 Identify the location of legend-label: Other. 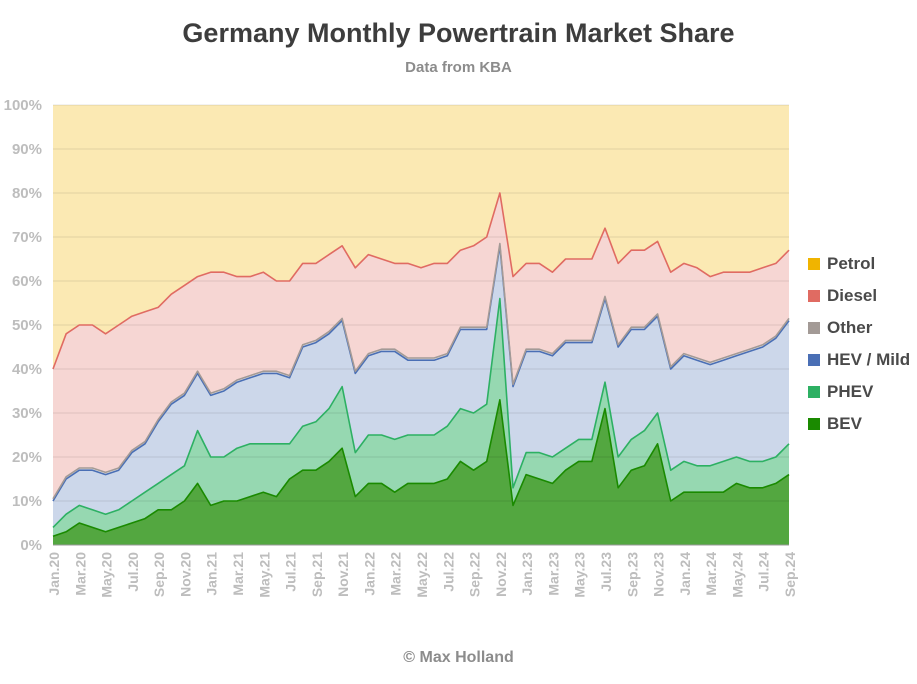
(850, 327).